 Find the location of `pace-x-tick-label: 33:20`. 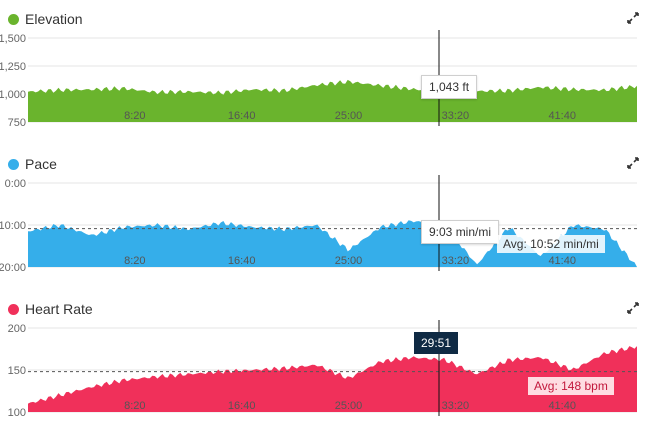

pace-x-tick-label: 33:20 is located at coordinates (456, 261).